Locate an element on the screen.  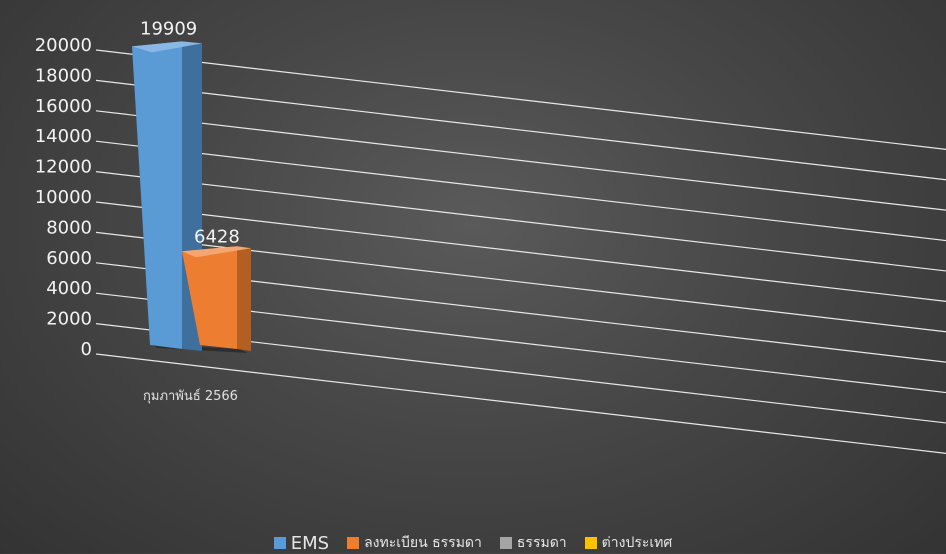
bars is located at coordinates (191, 197).